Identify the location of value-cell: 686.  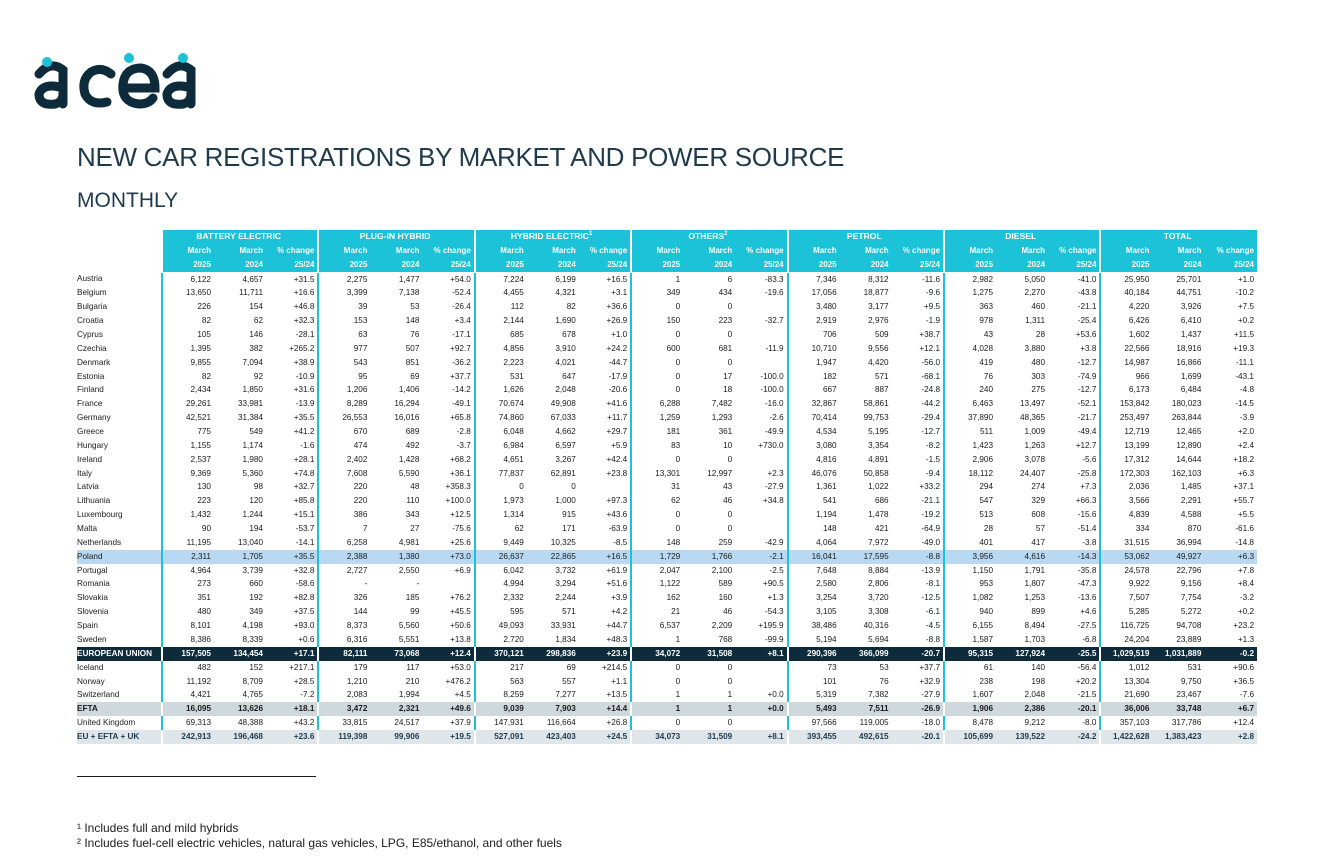
(881, 501).